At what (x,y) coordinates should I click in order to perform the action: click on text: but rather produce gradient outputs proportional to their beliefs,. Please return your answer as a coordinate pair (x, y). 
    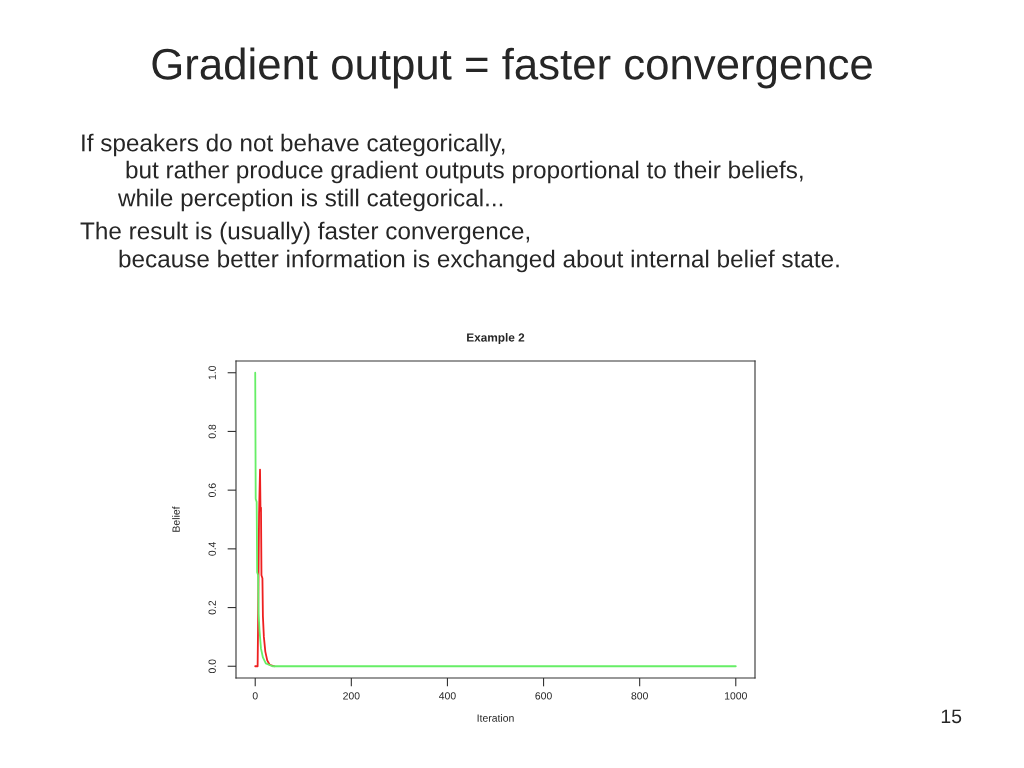
    Looking at the image, I should click on (464, 172).